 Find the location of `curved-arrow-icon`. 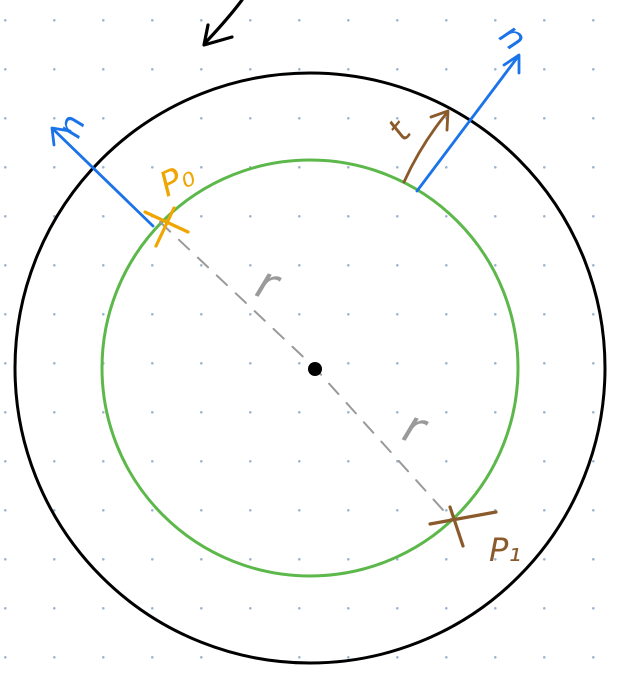

curved-arrow-icon is located at coordinates (223, 23).